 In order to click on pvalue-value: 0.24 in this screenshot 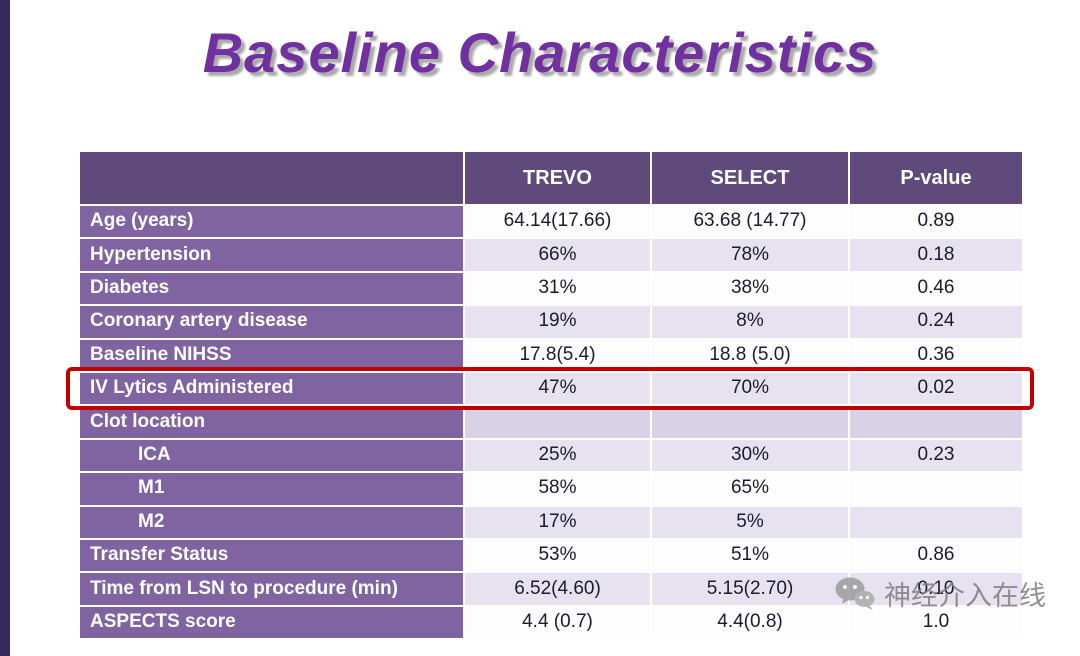, I will do `click(936, 322)`.